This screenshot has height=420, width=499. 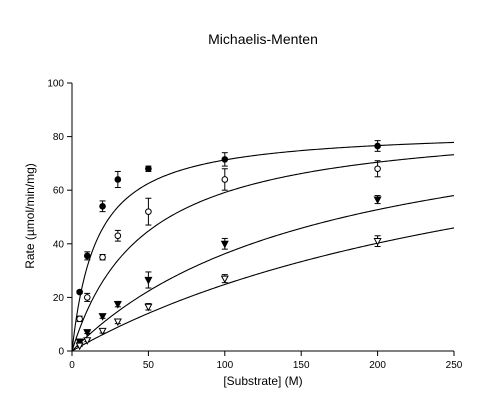 What do you see at coordinates (59, 191) in the screenshot?
I see `y-tick-label: 60` at bounding box center [59, 191].